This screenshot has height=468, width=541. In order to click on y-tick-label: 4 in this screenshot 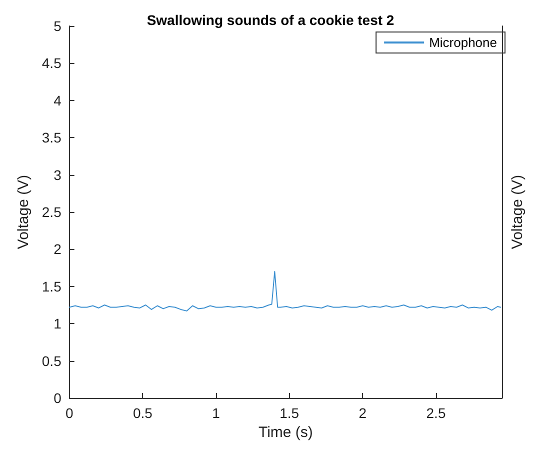, I will do `click(58, 100)`.